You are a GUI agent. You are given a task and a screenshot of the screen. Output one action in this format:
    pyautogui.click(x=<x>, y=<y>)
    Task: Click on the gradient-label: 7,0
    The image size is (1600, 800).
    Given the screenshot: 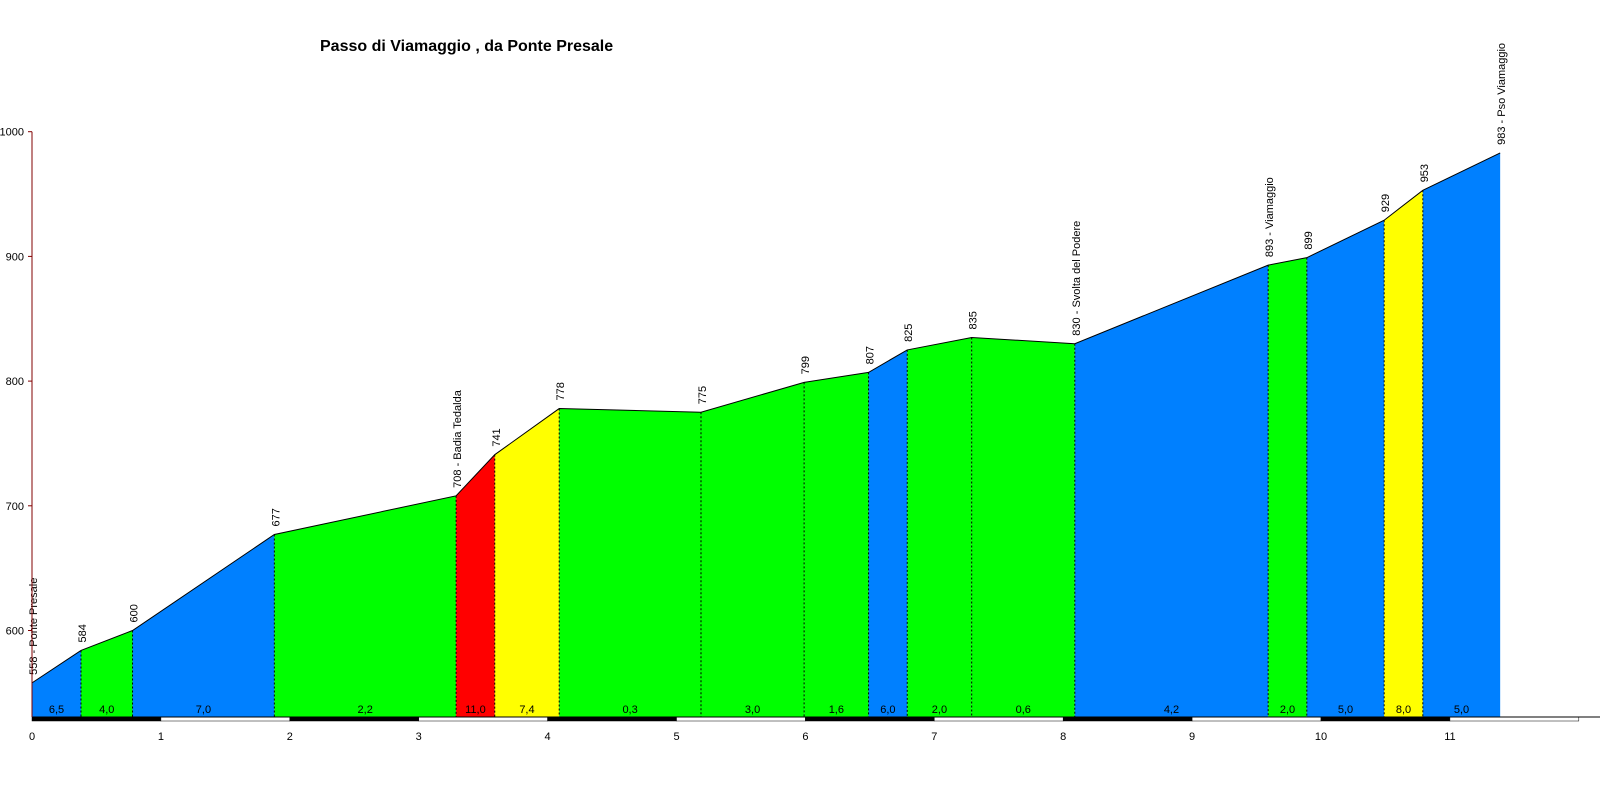 What is the action you would take?
    pyautogui.click(x=203, y=710)
    